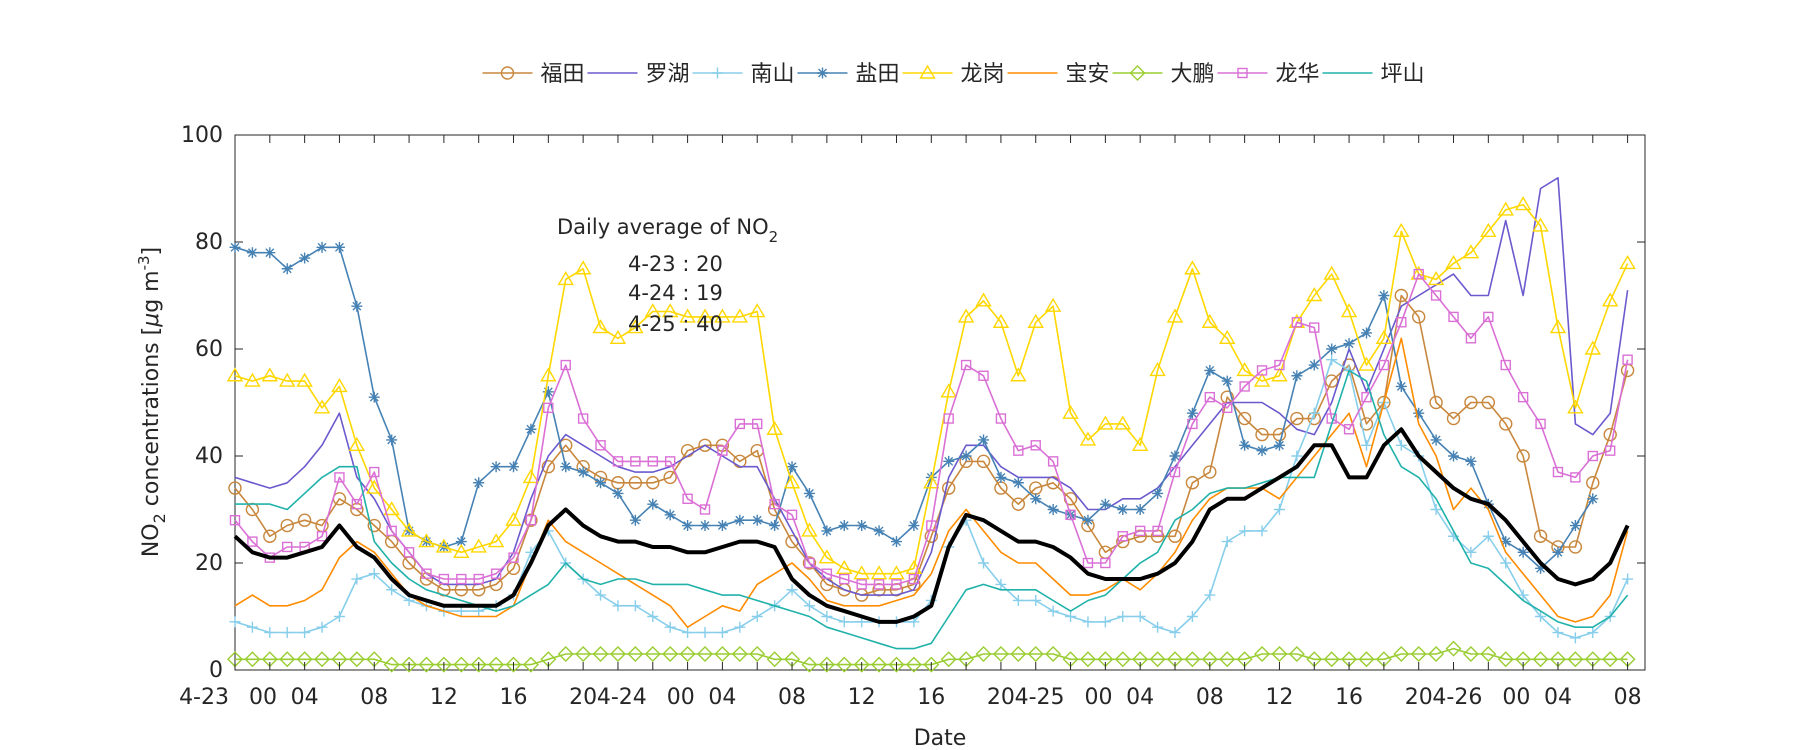 The image size is (1800, 750). Describe the element at coordinates (209, 563) in the screenshot. I see `y-tick-label: 20` at that location.